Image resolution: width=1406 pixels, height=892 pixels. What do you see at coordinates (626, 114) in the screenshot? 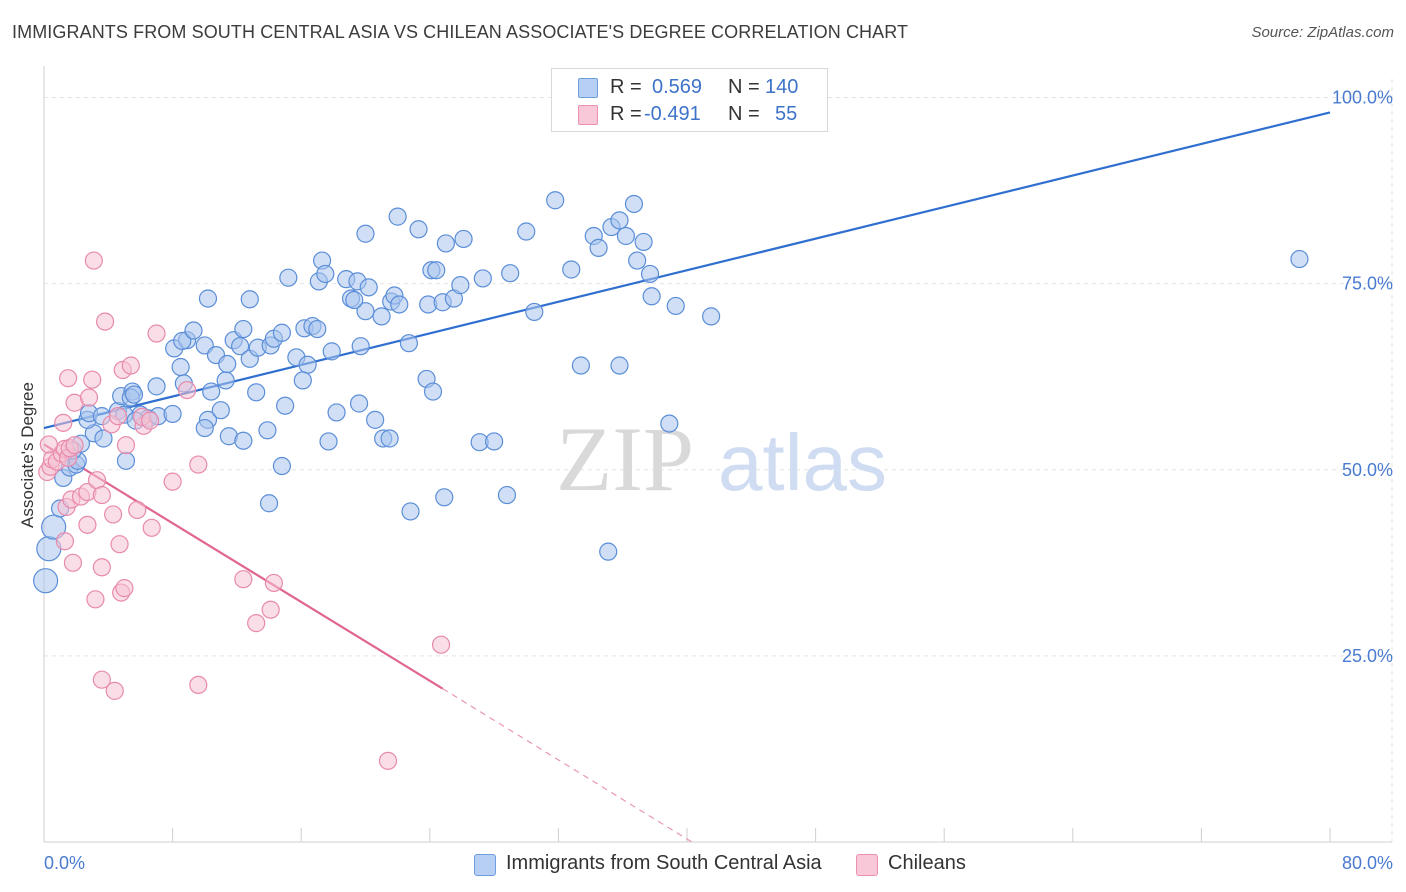
I see `legend-r-label: R =` at bounding box center [626, 114].